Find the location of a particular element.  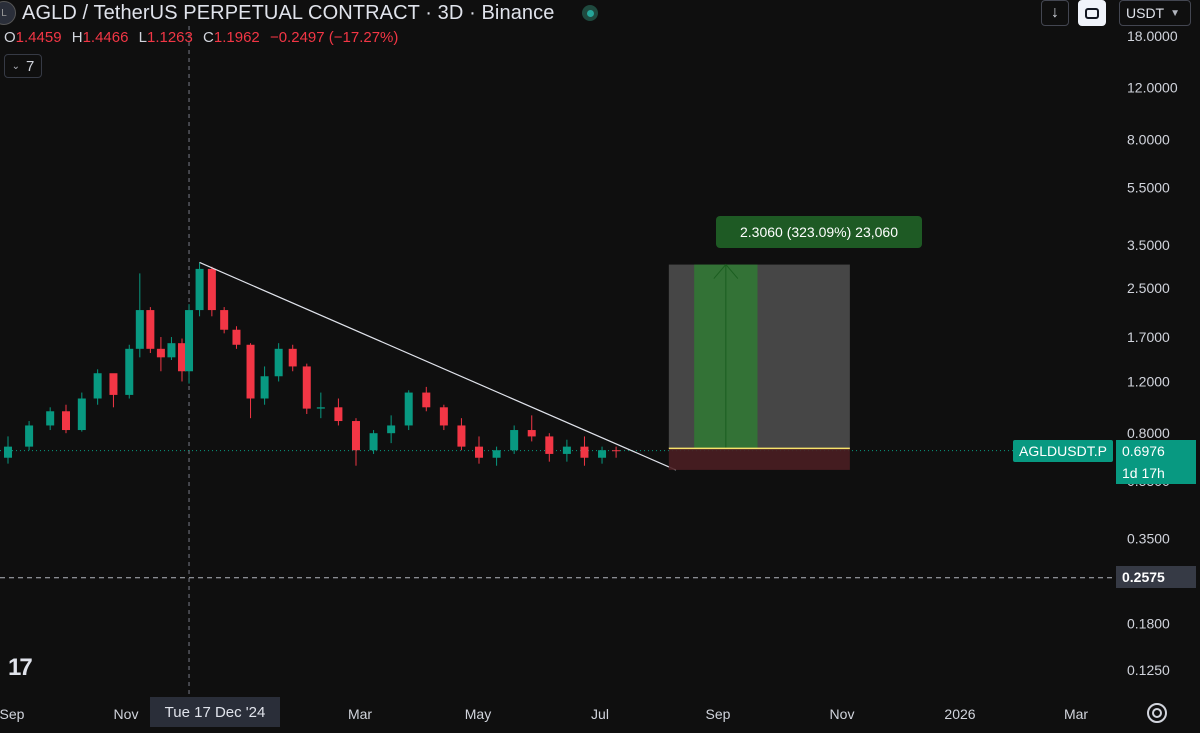

trendline is located at coordinates (438, 366).